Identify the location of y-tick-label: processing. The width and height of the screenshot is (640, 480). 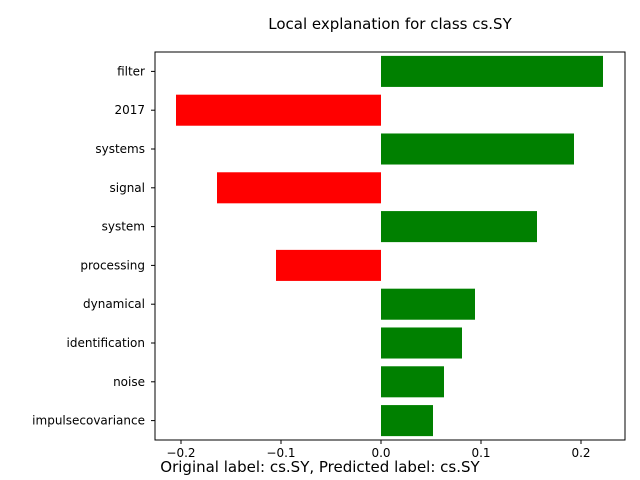
(112, 265).